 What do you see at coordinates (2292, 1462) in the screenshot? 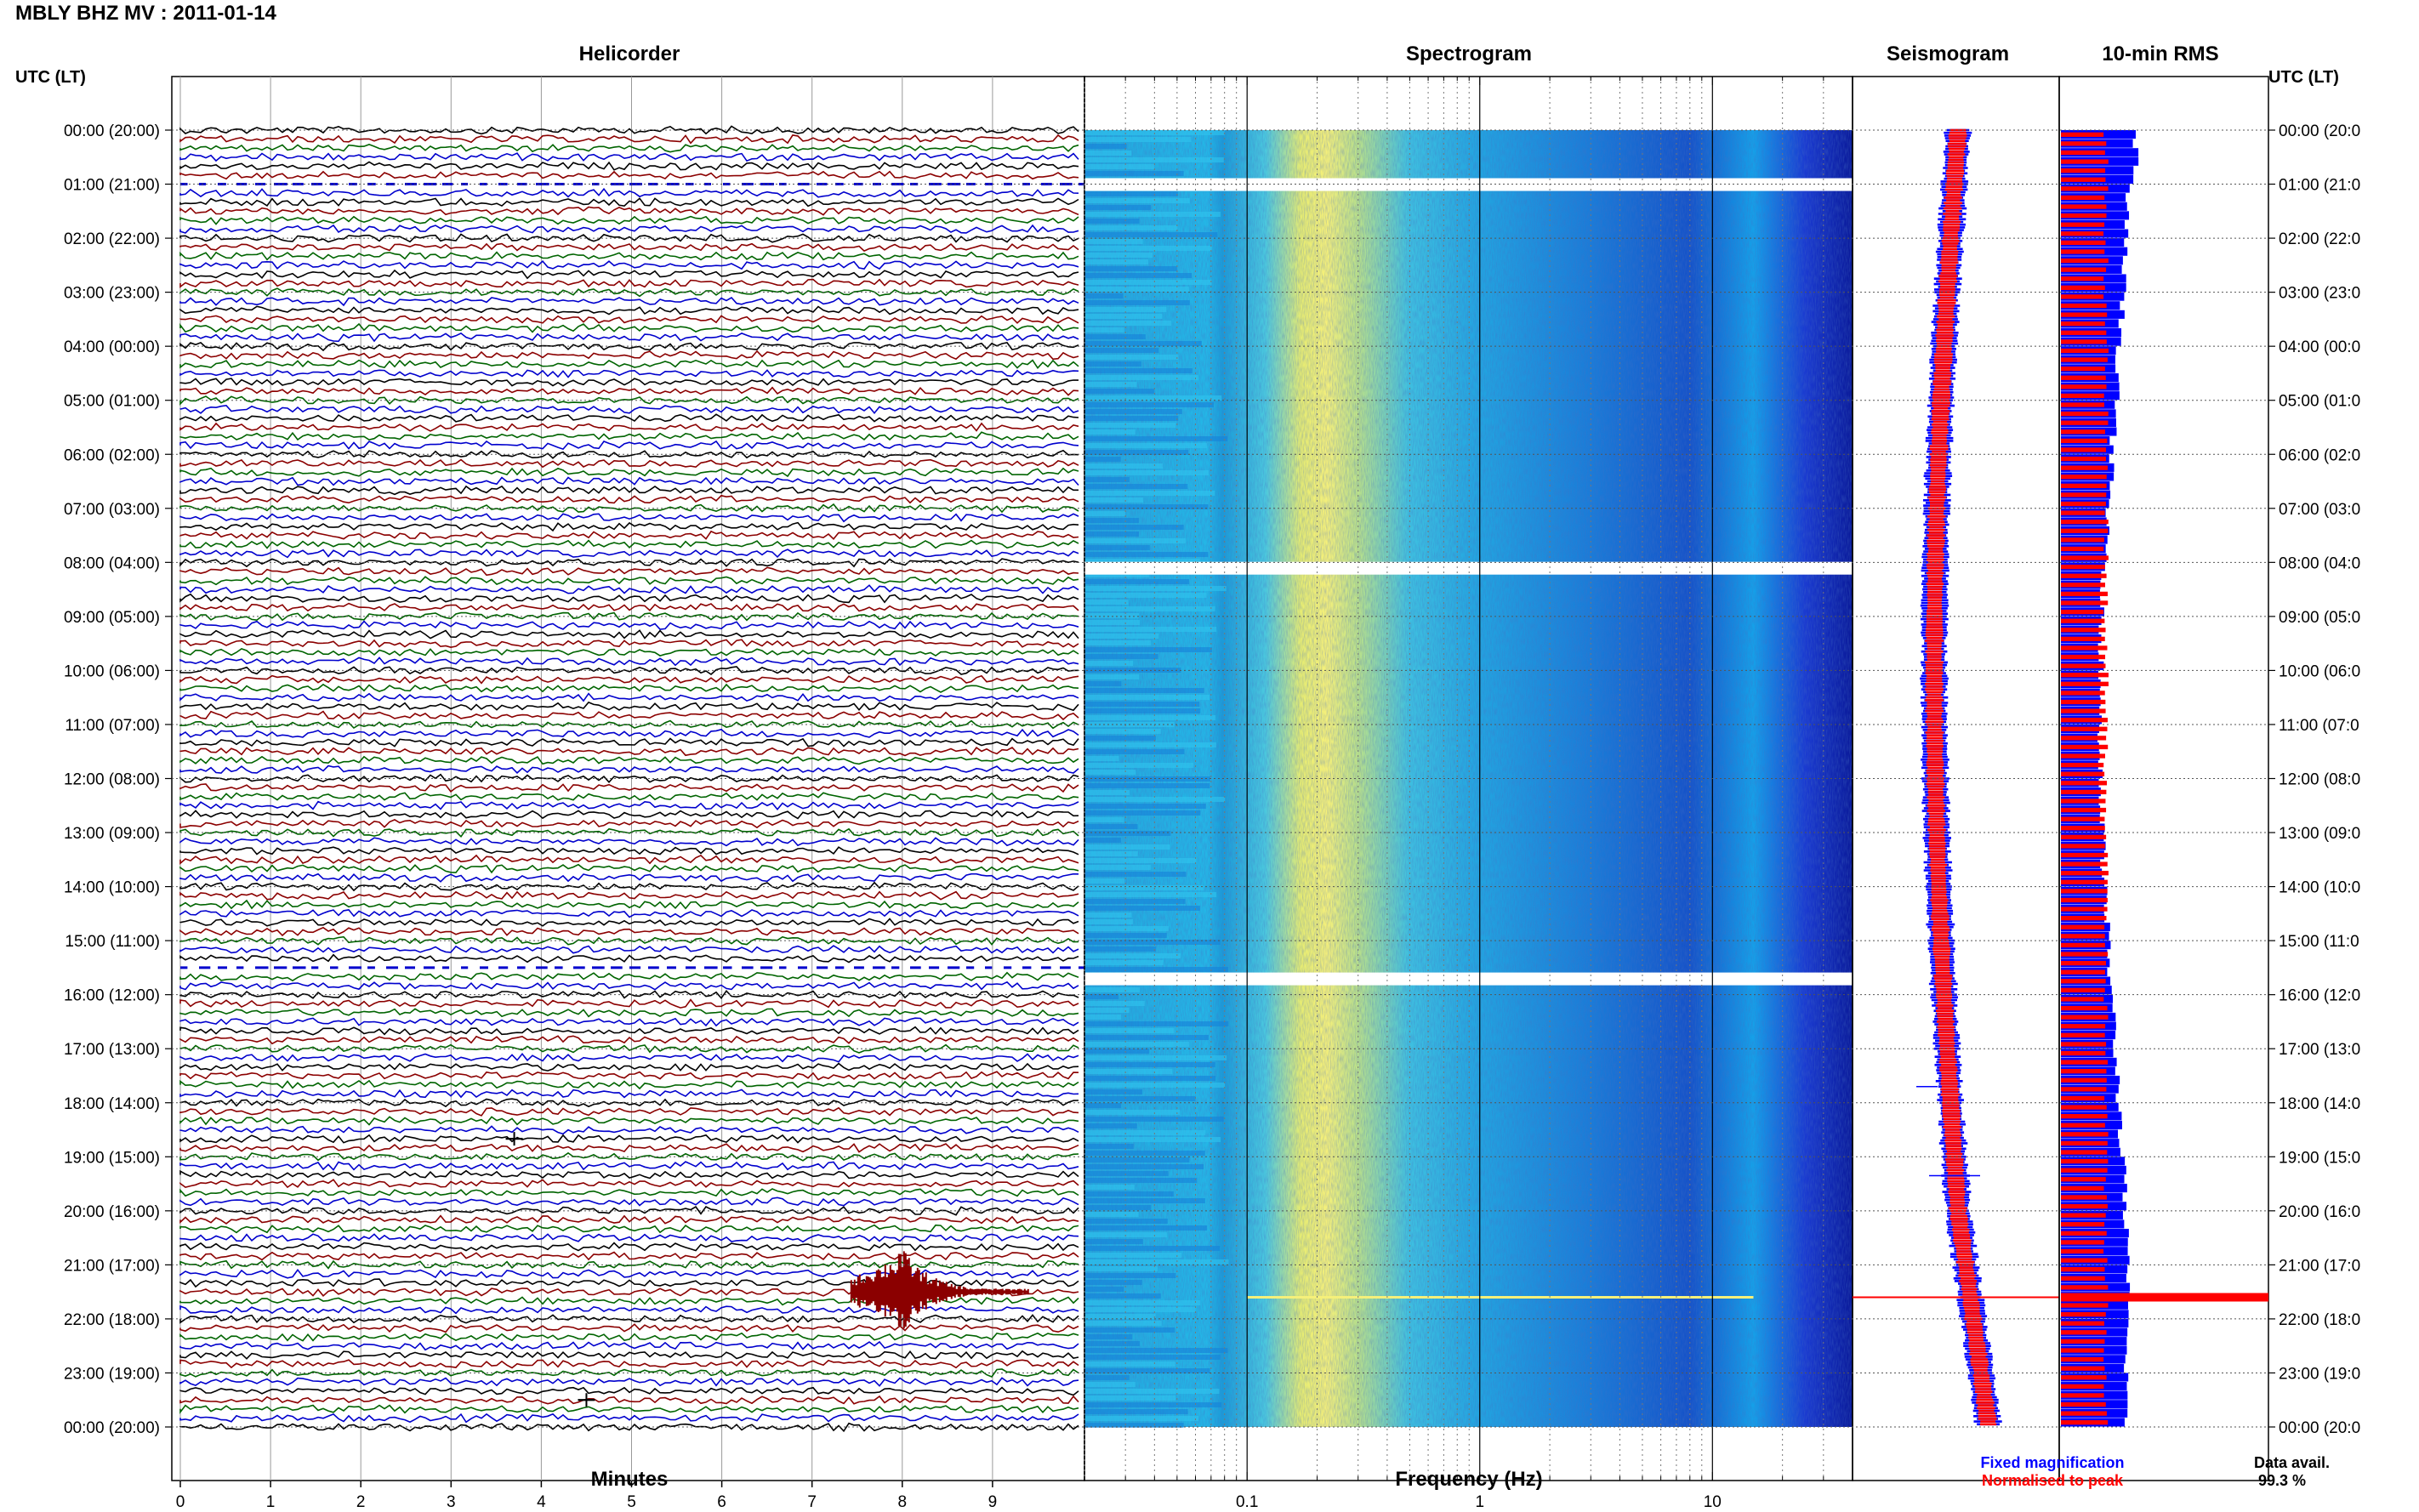
I see `data-availability-label: Data avail.` at bounding box center [2292, 1462].